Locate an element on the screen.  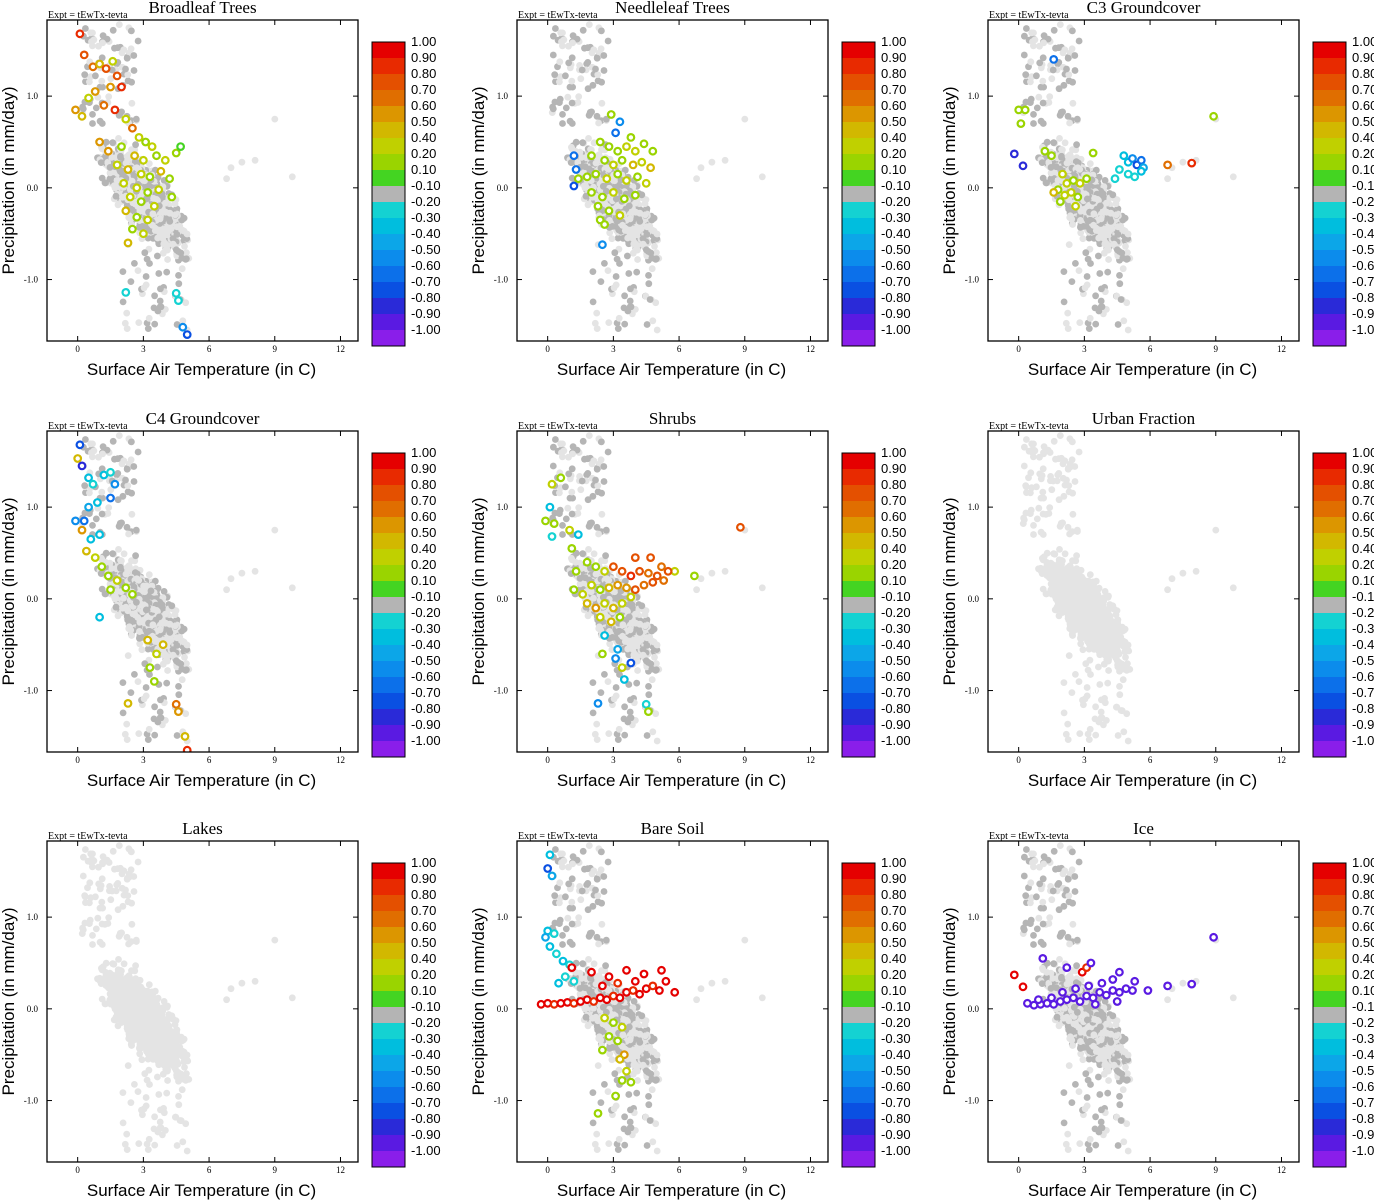
y-axis-label: Precipitation (in mm/day) is located at coordinates (9, 180).